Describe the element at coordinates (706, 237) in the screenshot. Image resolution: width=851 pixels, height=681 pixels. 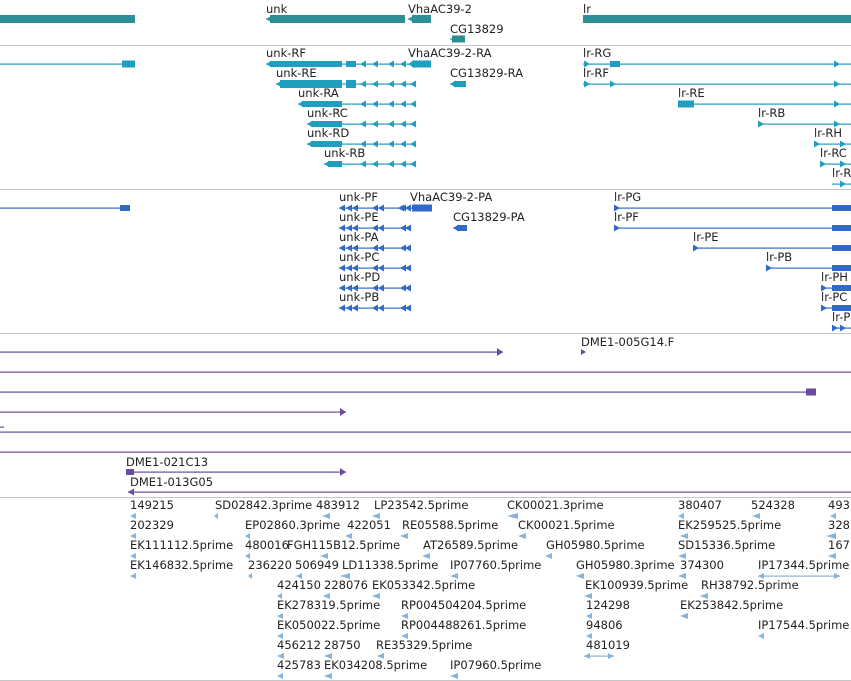
I see `protein-label: lr-PE` at that location.